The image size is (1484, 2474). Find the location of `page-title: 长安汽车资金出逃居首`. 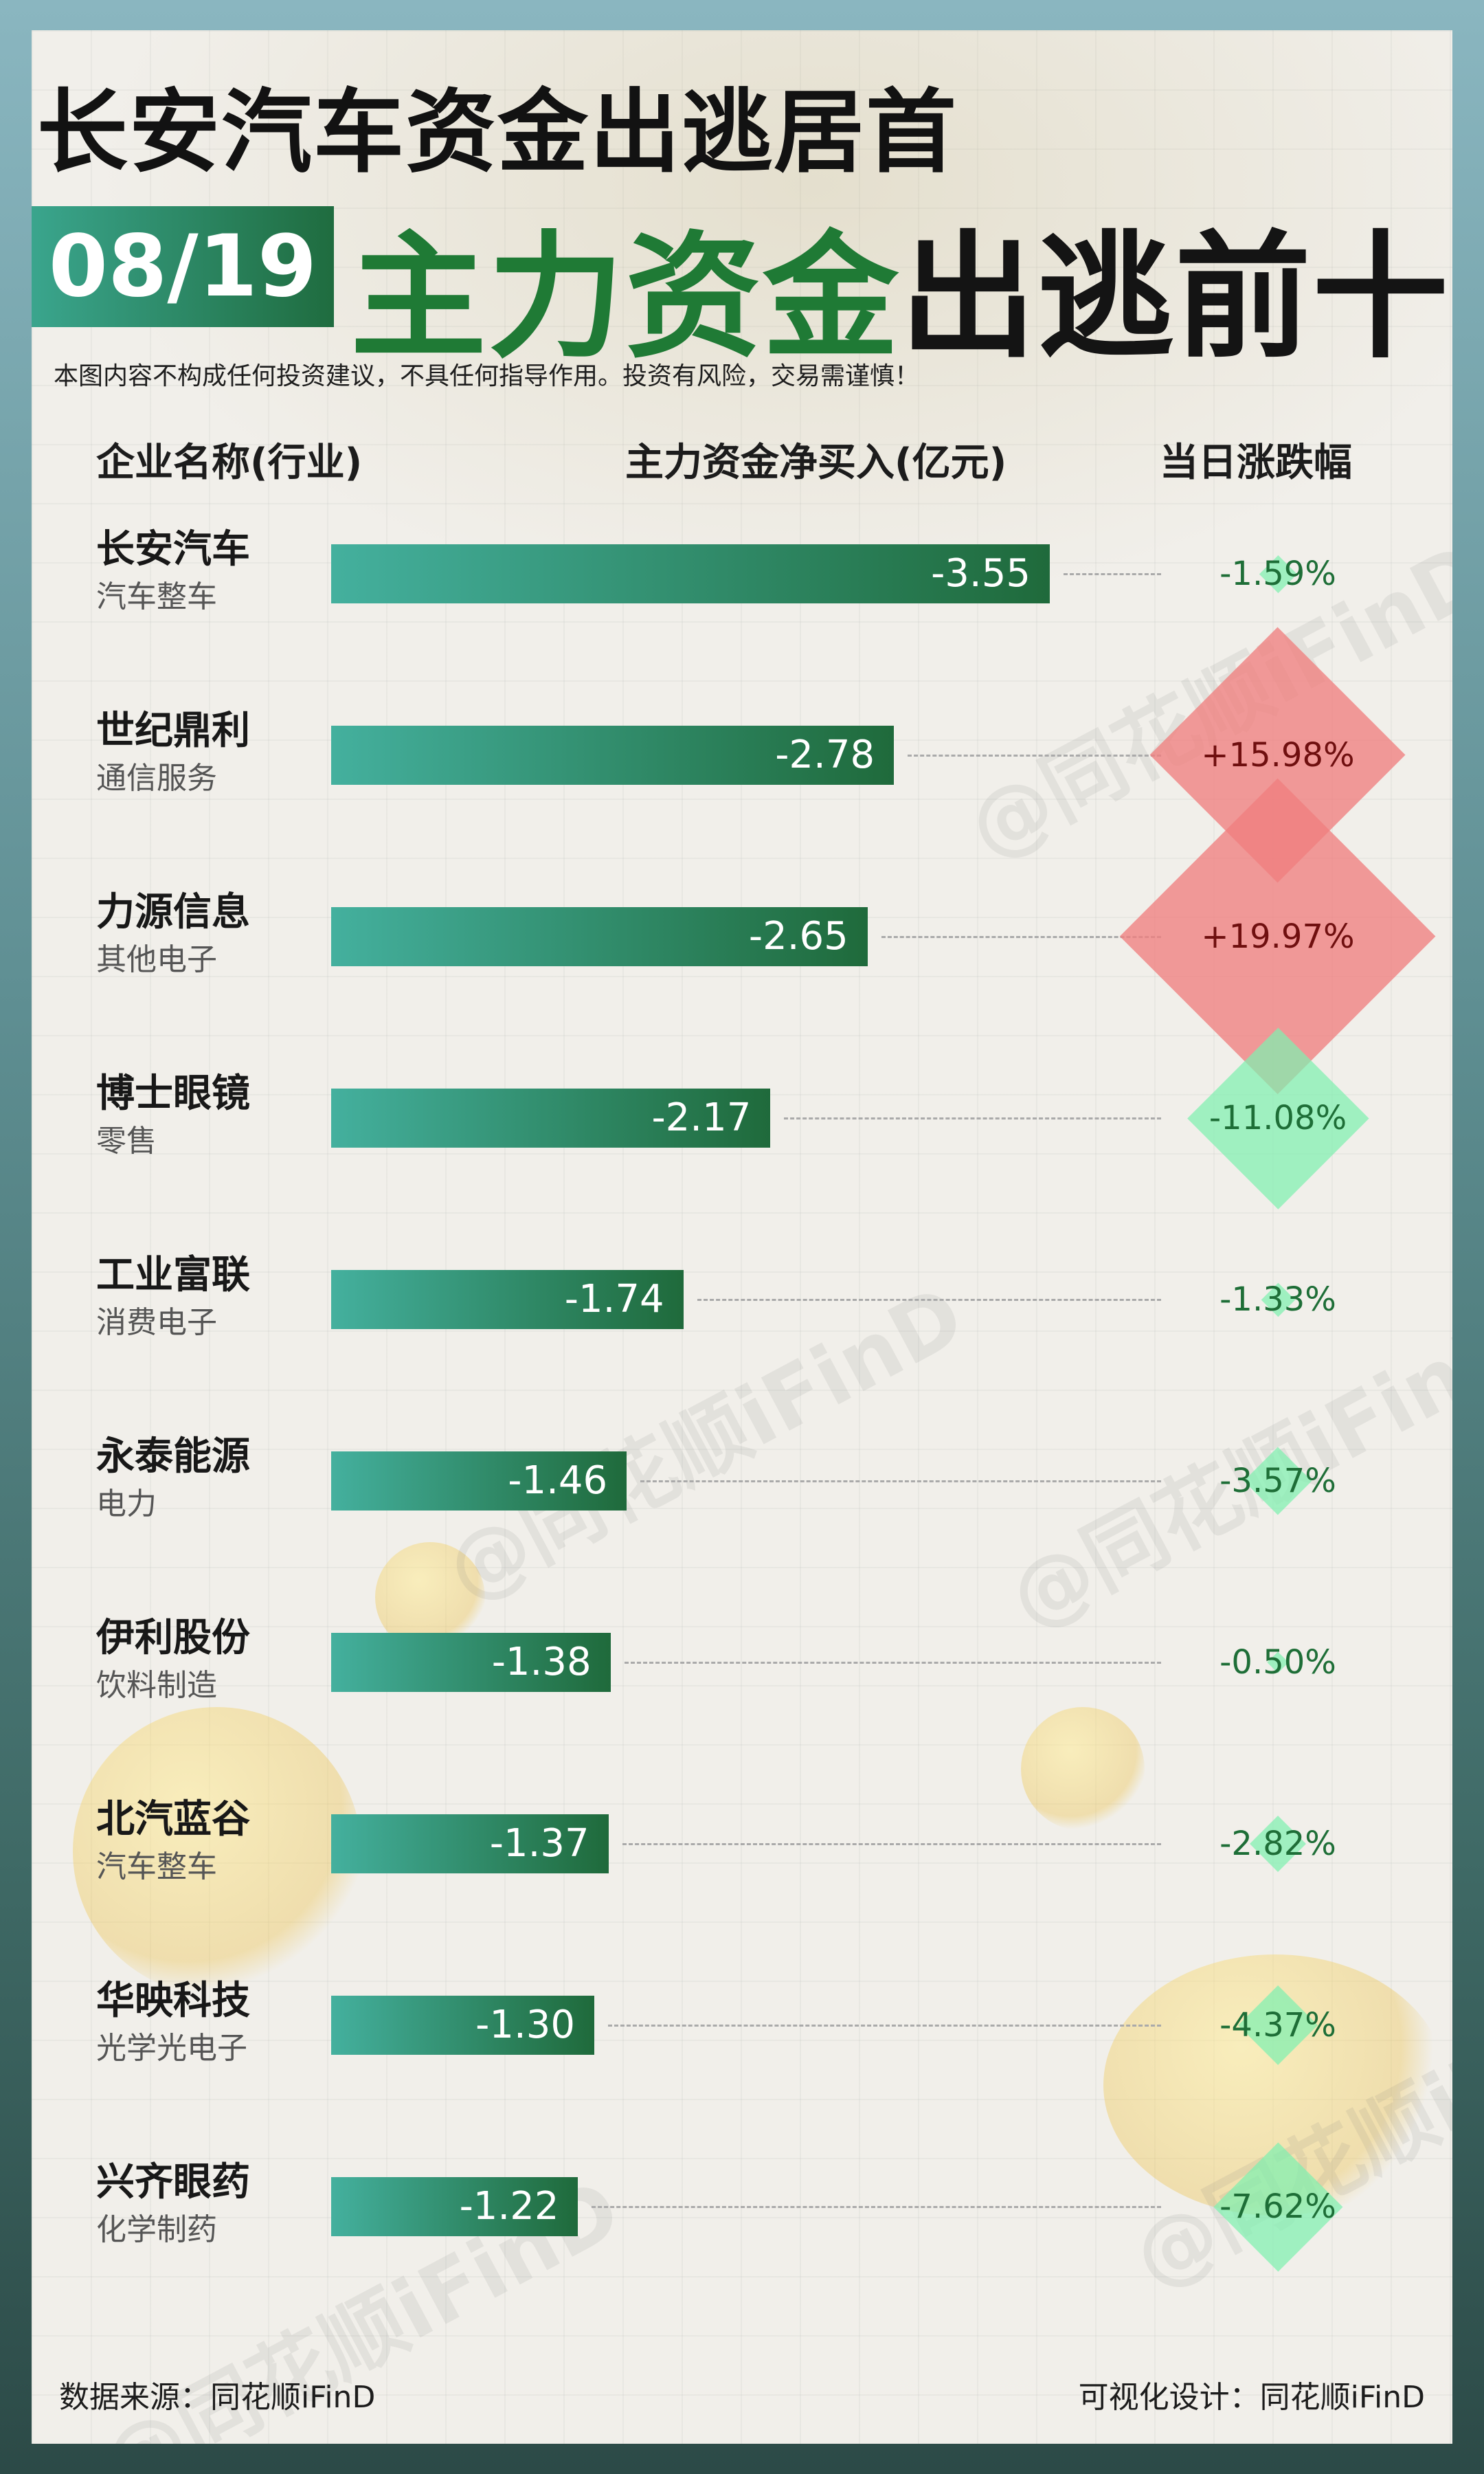

page-title: 长安汽车资金出逃居首 is located at coordinates (497, 133).